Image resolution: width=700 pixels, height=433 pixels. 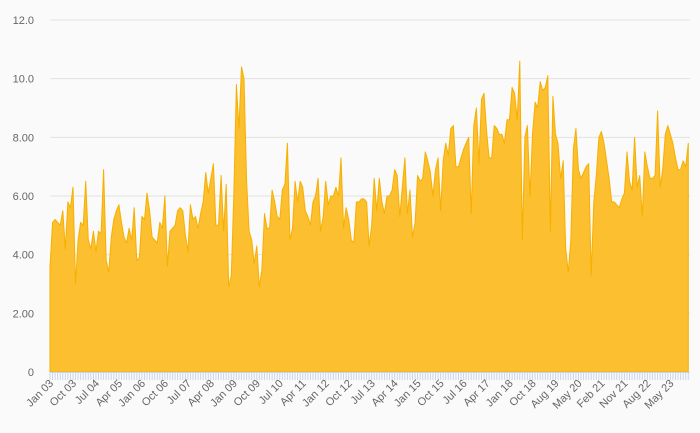 I want to click on x-tick-label: Oct 03, so click(x=63, y=393).